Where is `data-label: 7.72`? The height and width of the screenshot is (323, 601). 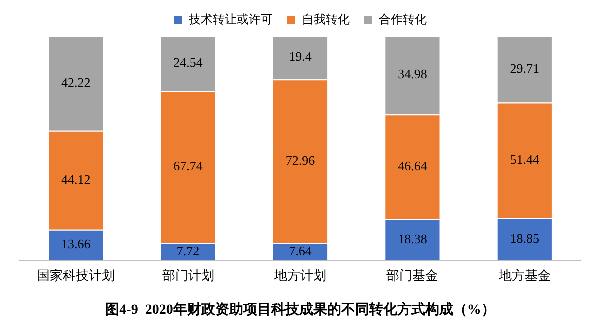 data-label: 7.72 is located at coordinates (188, 250).